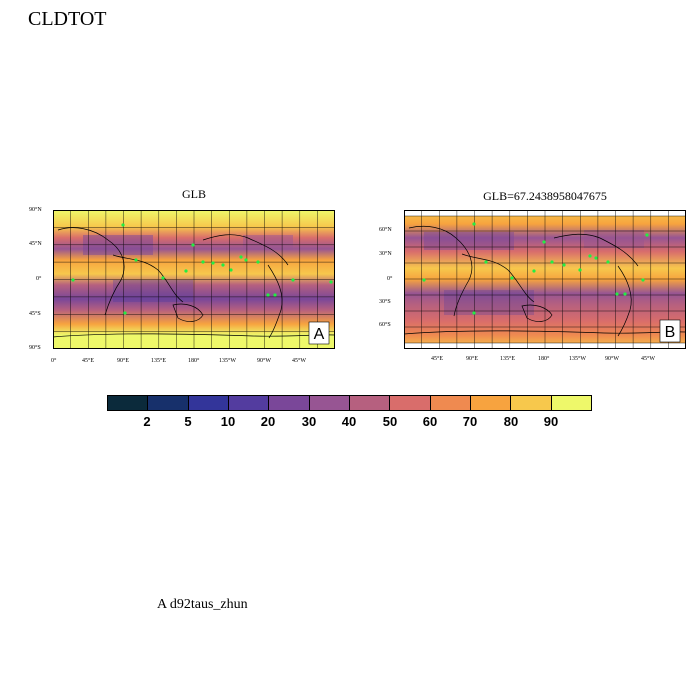  Describe the element at coordinates (147, 421) in the screenshot. I see `colorbar-label: 2` at that location.